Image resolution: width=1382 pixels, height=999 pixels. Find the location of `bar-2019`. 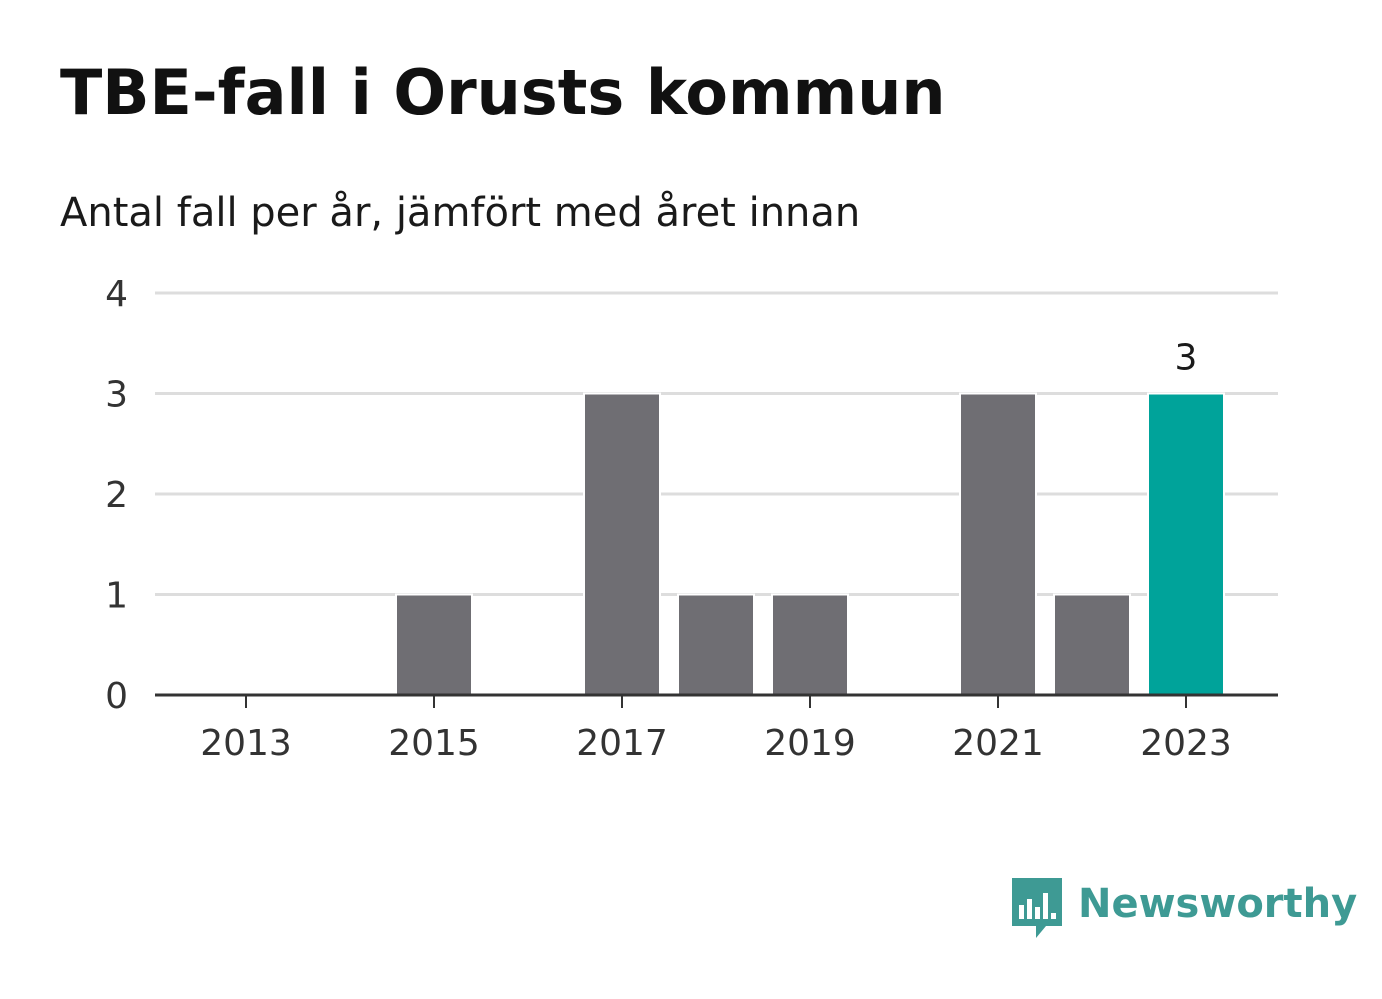

bar-2019 is located at coordinates (810, 644).